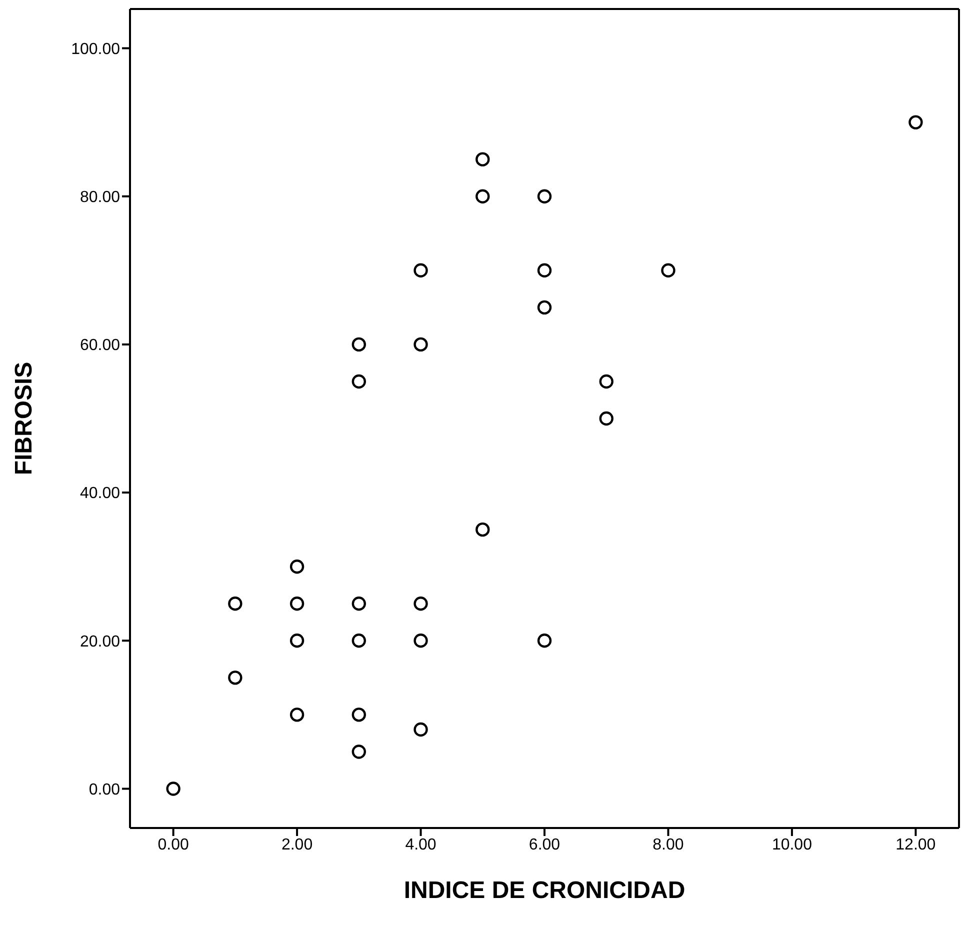 The width and height of the screenshot is (968, 926). Describe the element at coordinates (24, 419) in the screenshot. I see `y-axis-title: FIBROSIS` at that location.